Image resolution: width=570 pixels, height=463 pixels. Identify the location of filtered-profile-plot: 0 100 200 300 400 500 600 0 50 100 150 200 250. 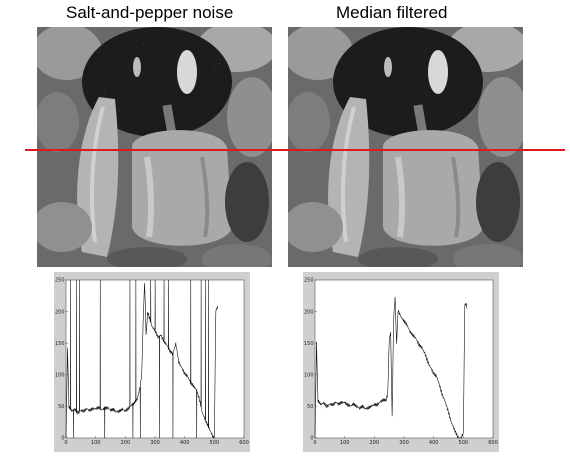
(401, 362).